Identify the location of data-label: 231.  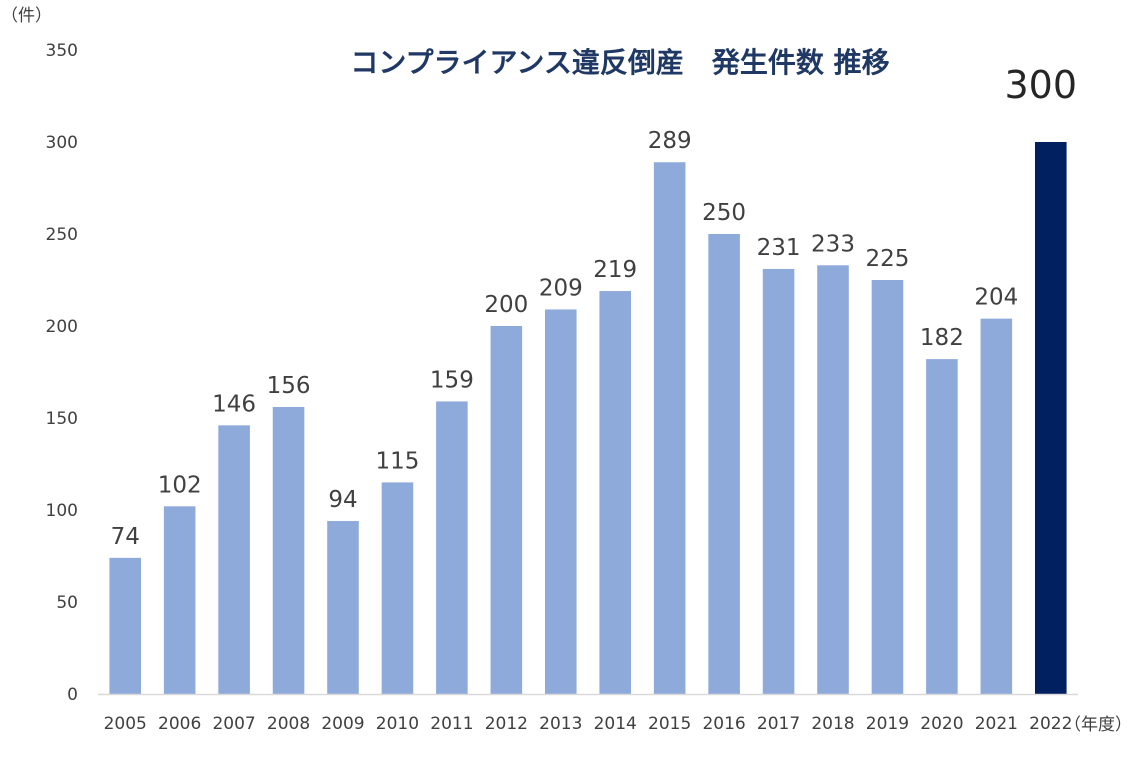
(779, 248).